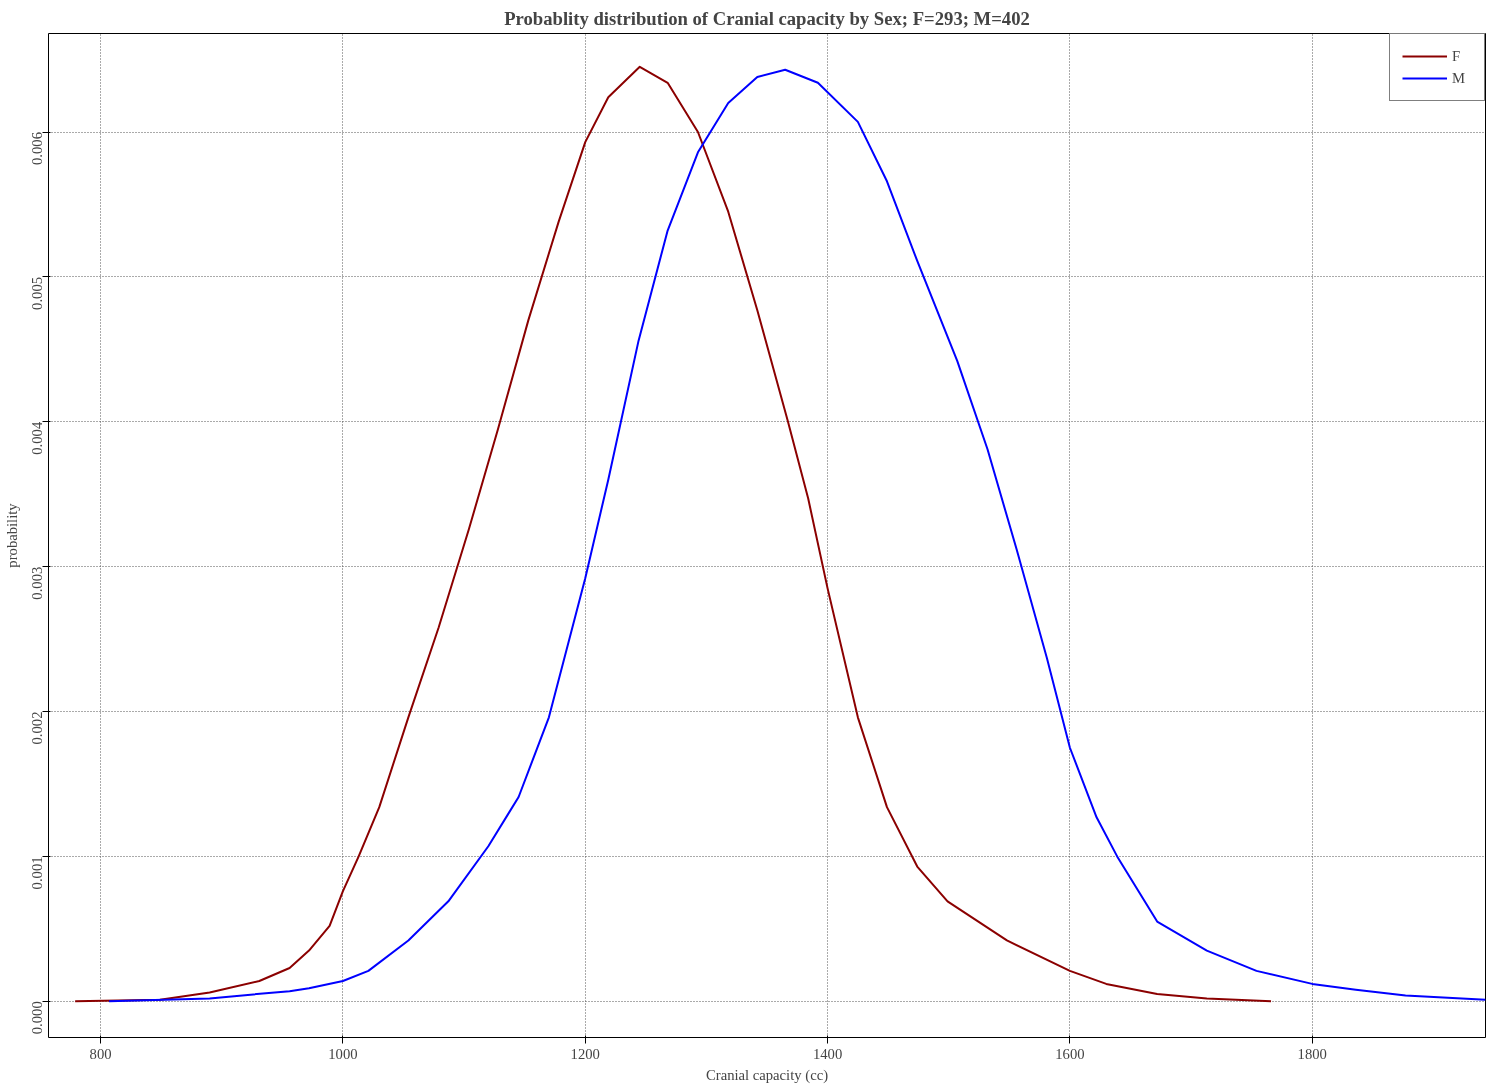  What do you see at coordinates (1312, 1053) in the screenshot?
I see `x-tick-label: 1800` at bounding box center [1312, 1053].